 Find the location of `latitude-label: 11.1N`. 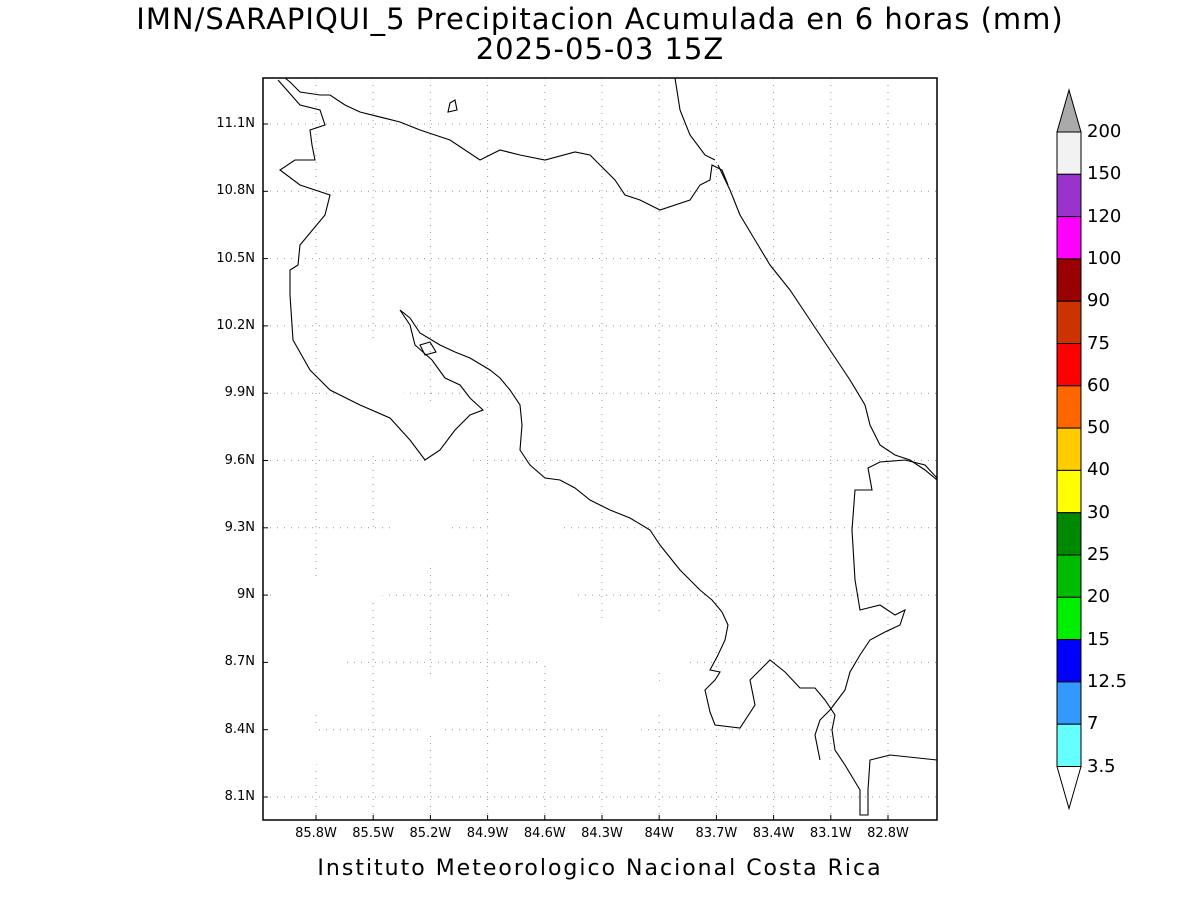

latitude-label: 11.1N is located at coordinates (235, 123).